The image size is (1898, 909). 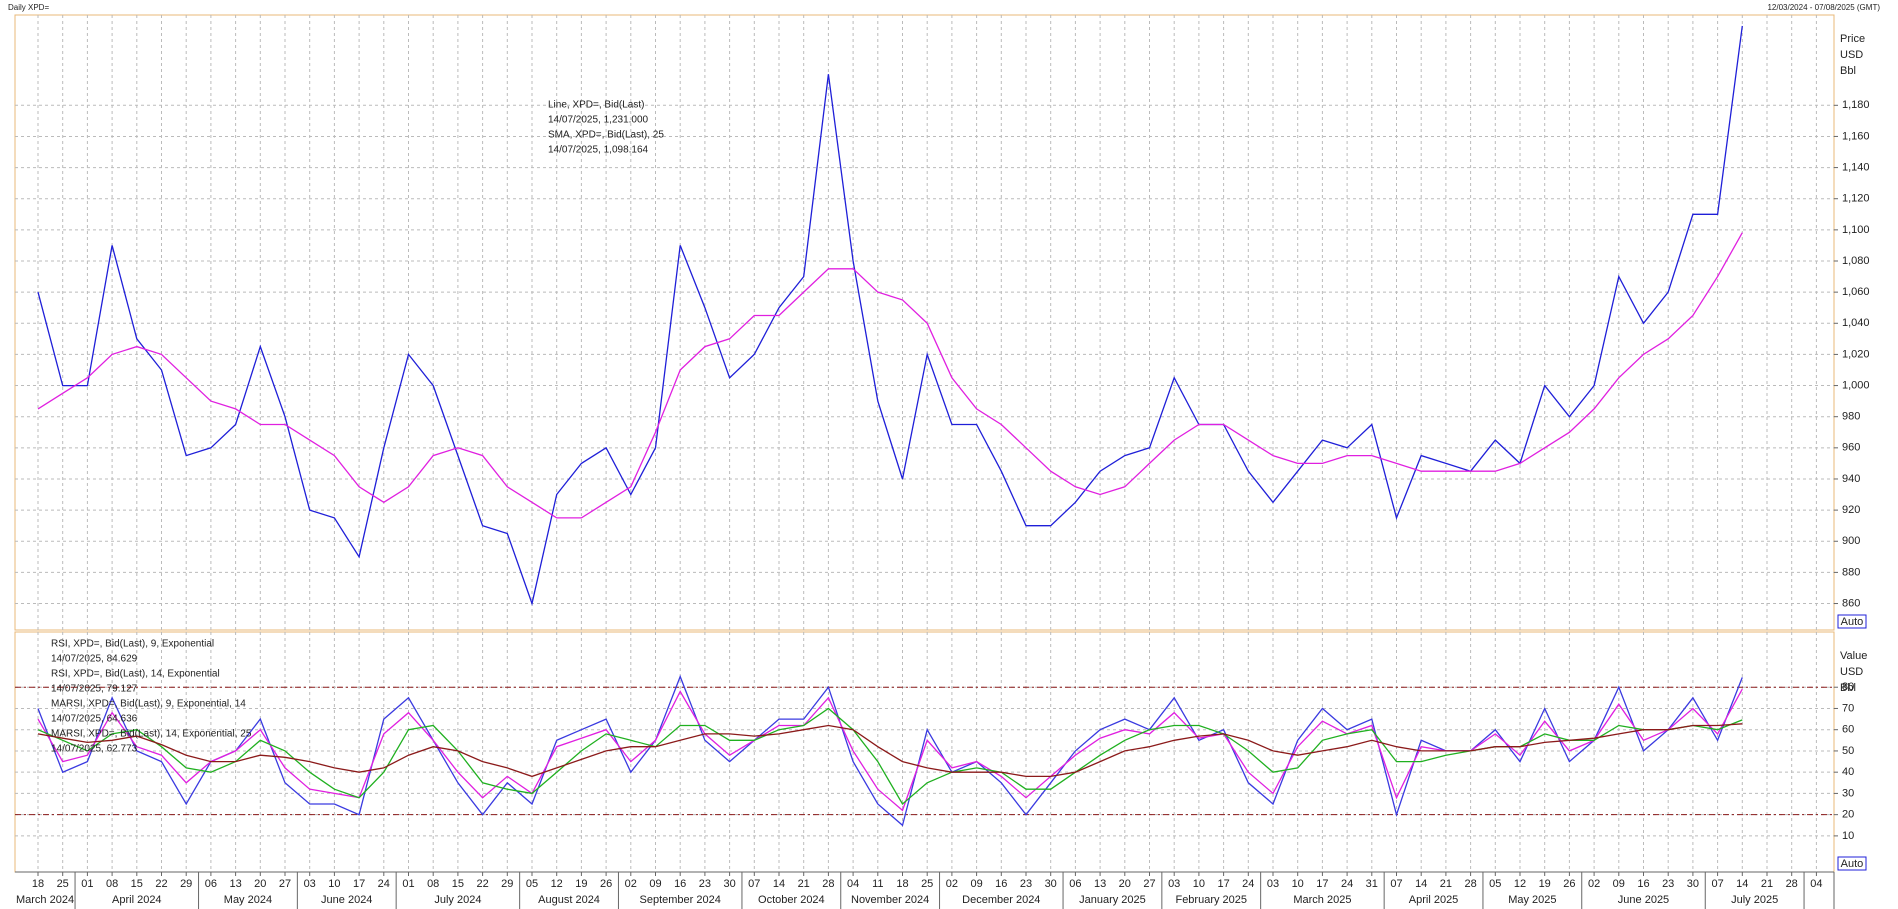 What do you see at coordinates (1856, 136) in the screenshot?
I see `y-tick-label: 1,160` at bounding box center [1856, 136].